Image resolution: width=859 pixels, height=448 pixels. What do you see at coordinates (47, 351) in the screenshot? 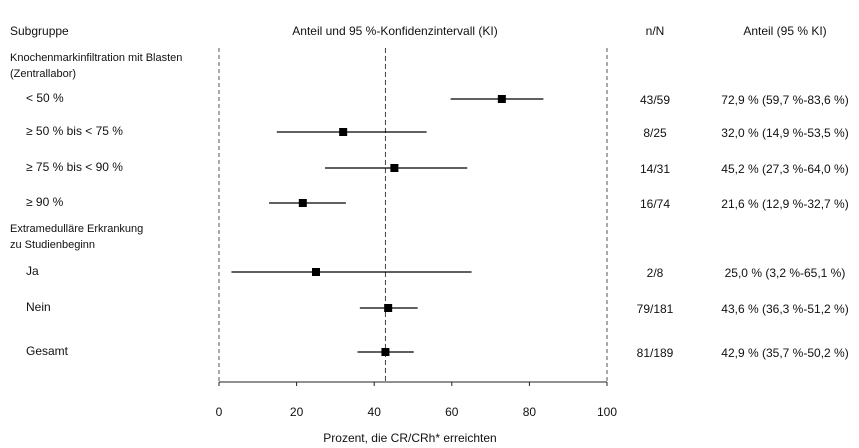
I see `row-label: Gesamt` at bounding box center [47, 351].